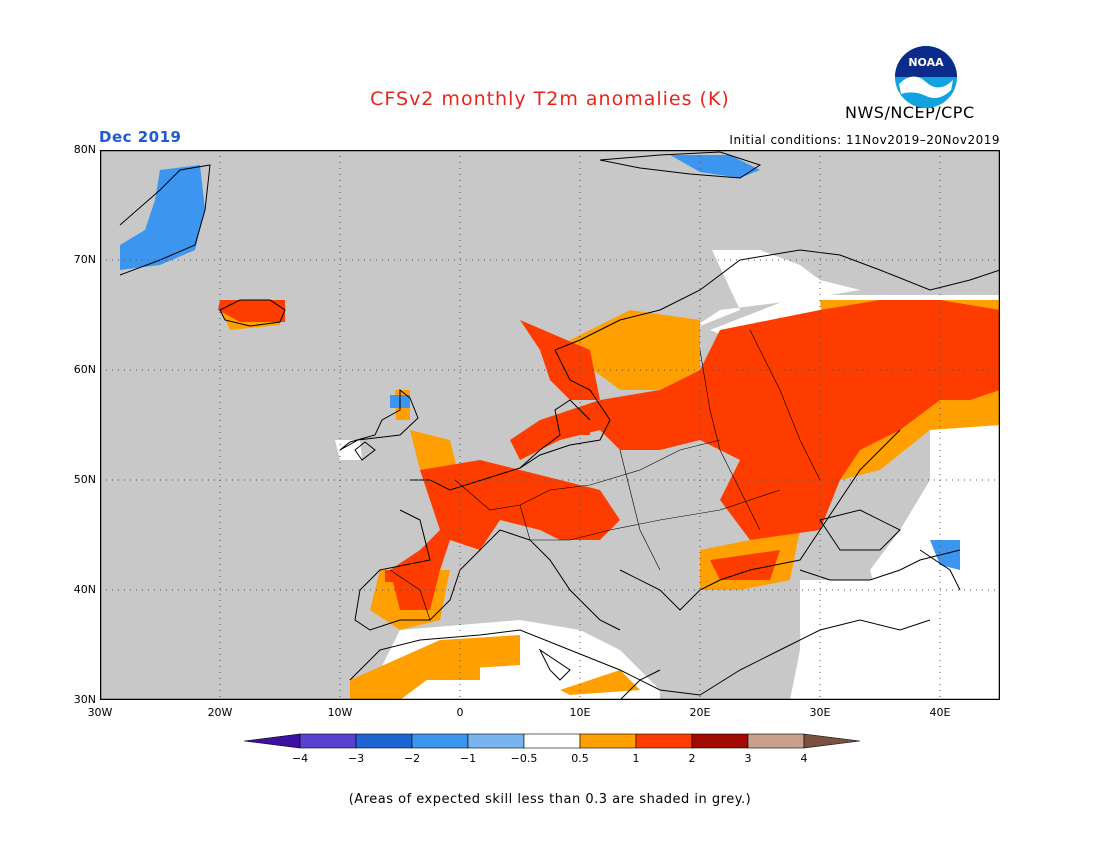 The image size is (1100, 850). What do you see at coordinates (300, 758) in the screenshot?
I see `colorbar-tick-label: −4` at bounding box center [300, 758].